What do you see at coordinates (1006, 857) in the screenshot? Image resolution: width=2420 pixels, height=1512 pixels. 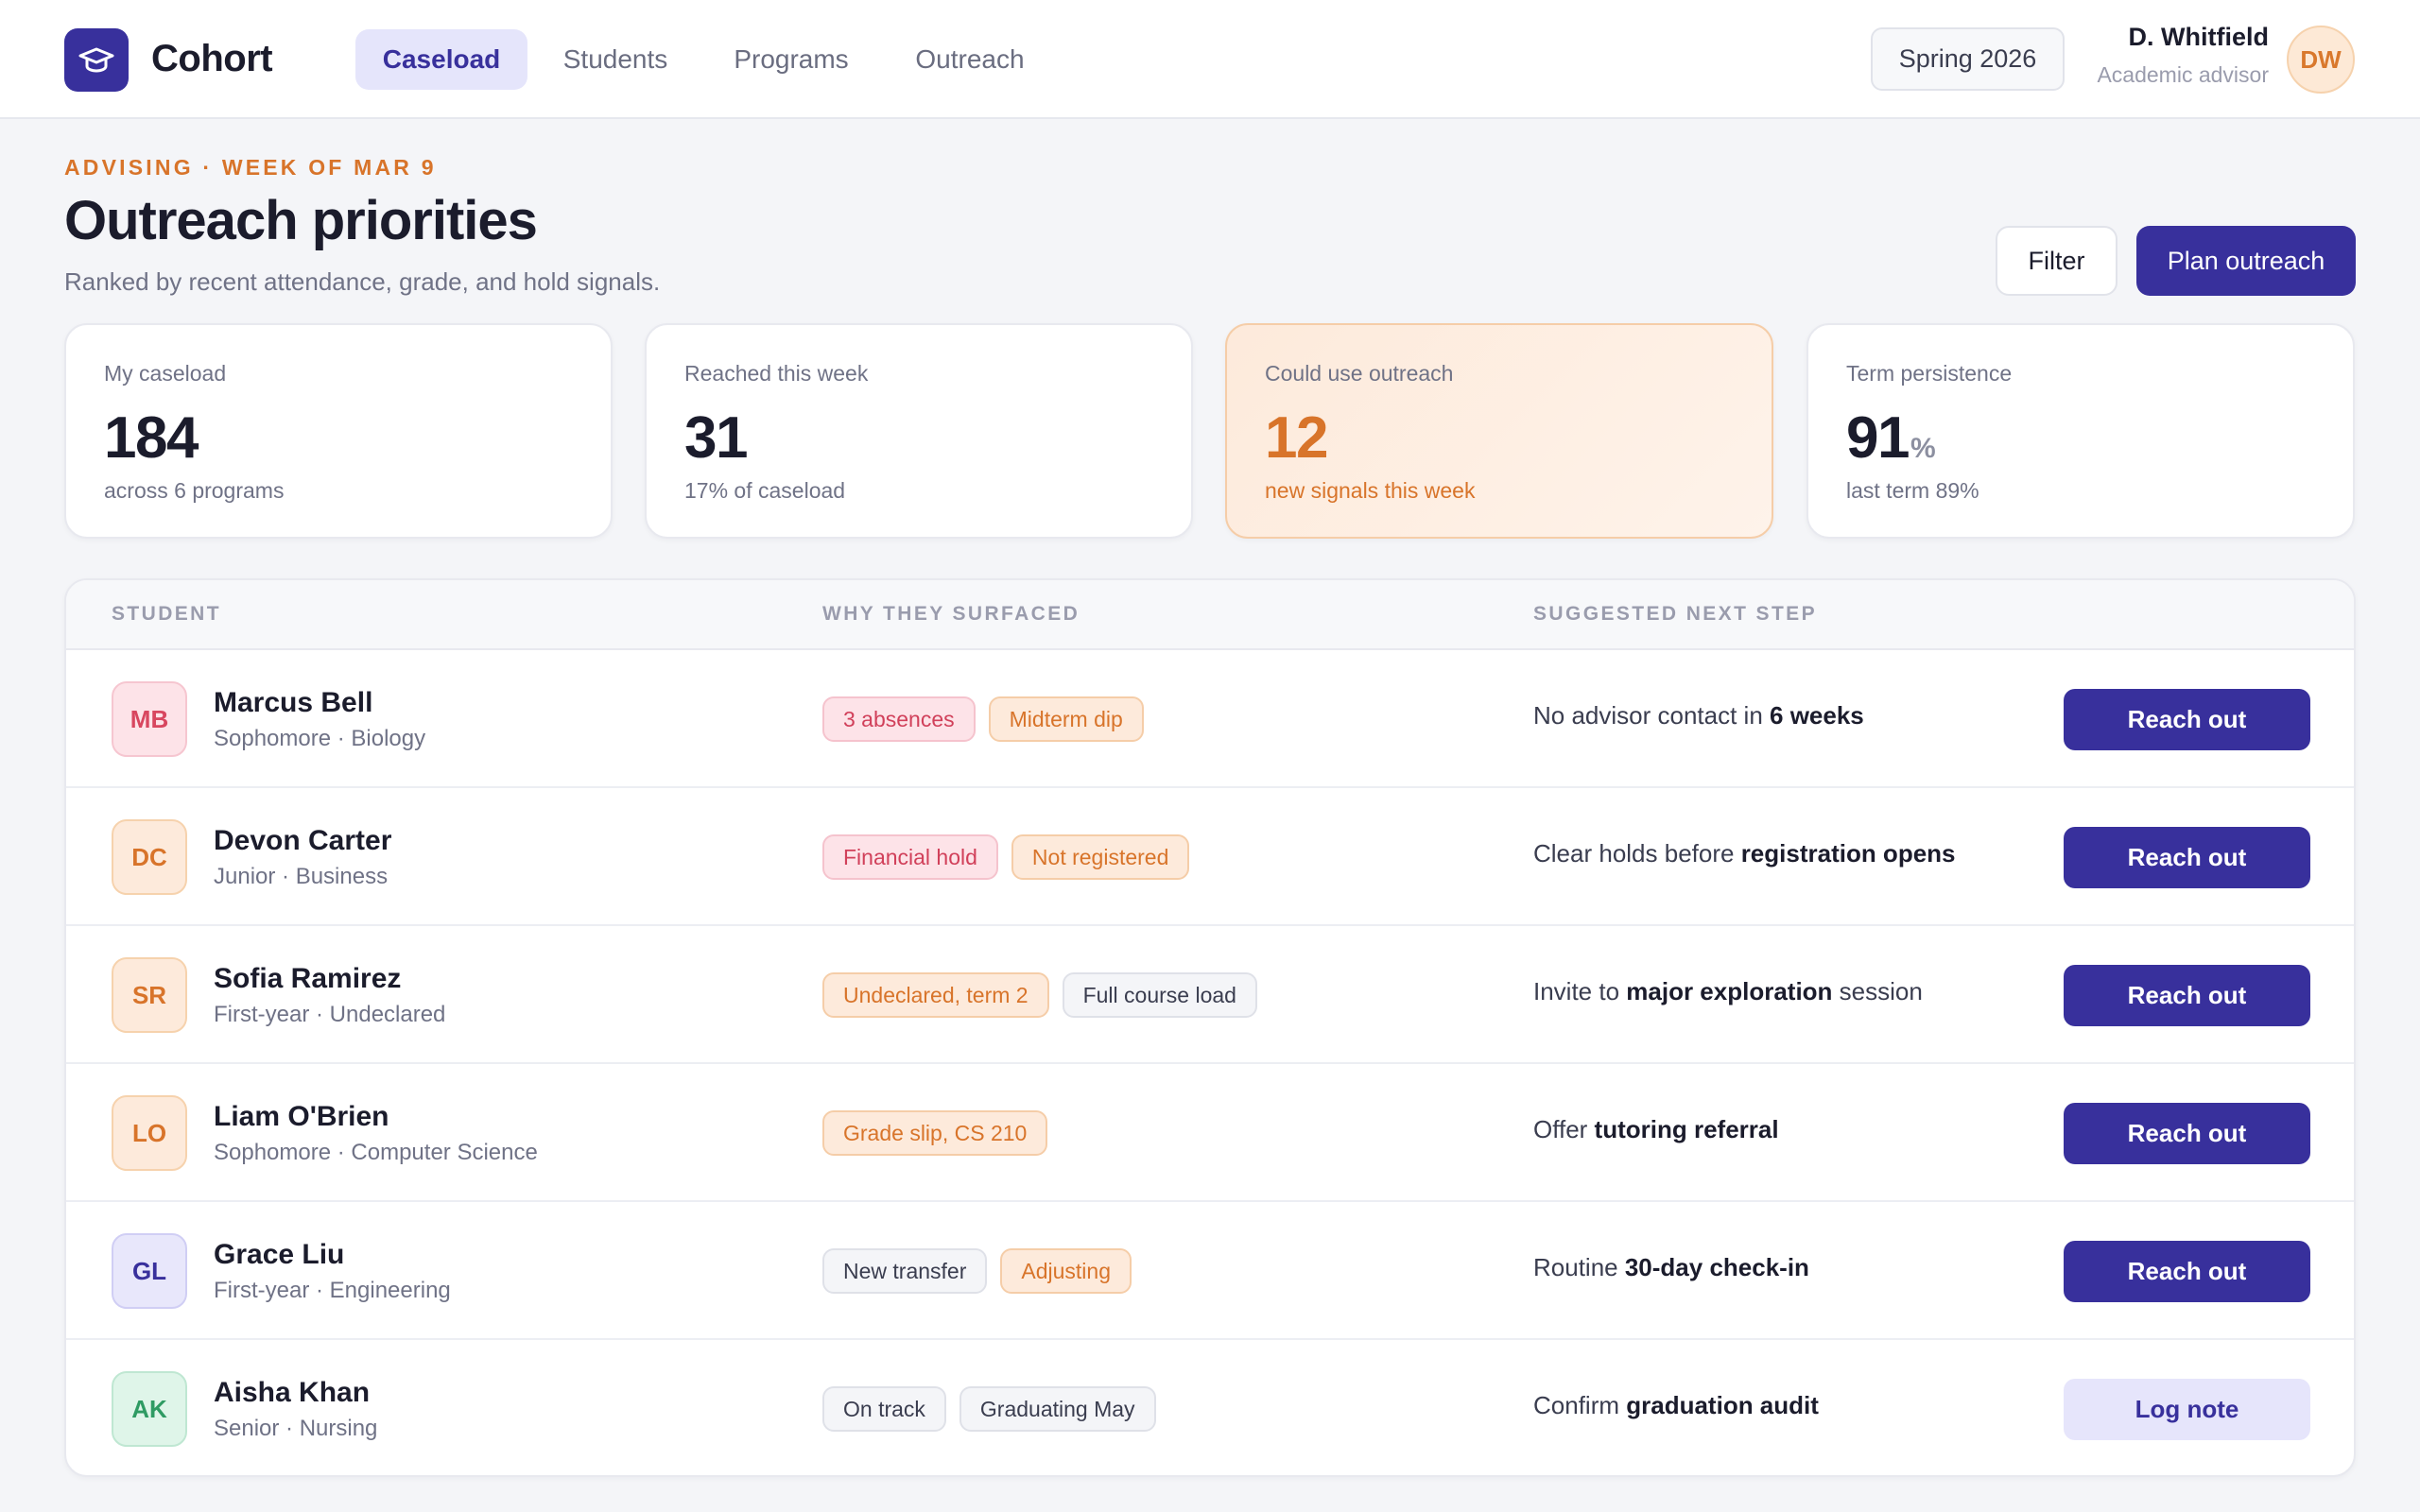 I see `signal-tags: Financial hold Not registered` at bounding box center [1006, 857].